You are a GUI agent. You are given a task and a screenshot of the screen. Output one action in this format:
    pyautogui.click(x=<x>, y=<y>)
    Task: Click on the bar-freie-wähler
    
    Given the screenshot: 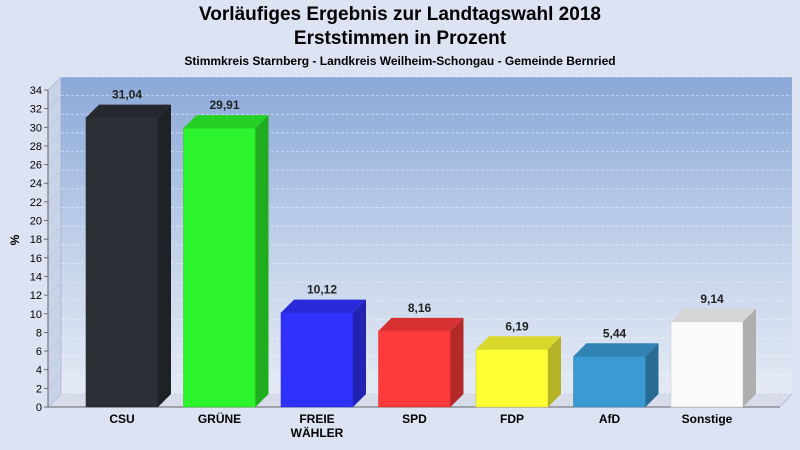 What is the action you would take?
    pyautogui.click(x=323, y=353)
    